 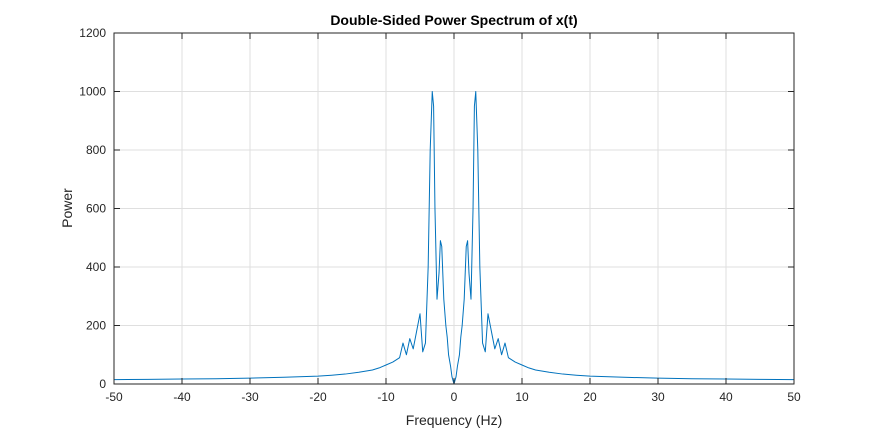 What do you see at coordinates (92, 92) in the screenshot?
I see `y-tick-label: 1000` at bounding box center [92, 92].